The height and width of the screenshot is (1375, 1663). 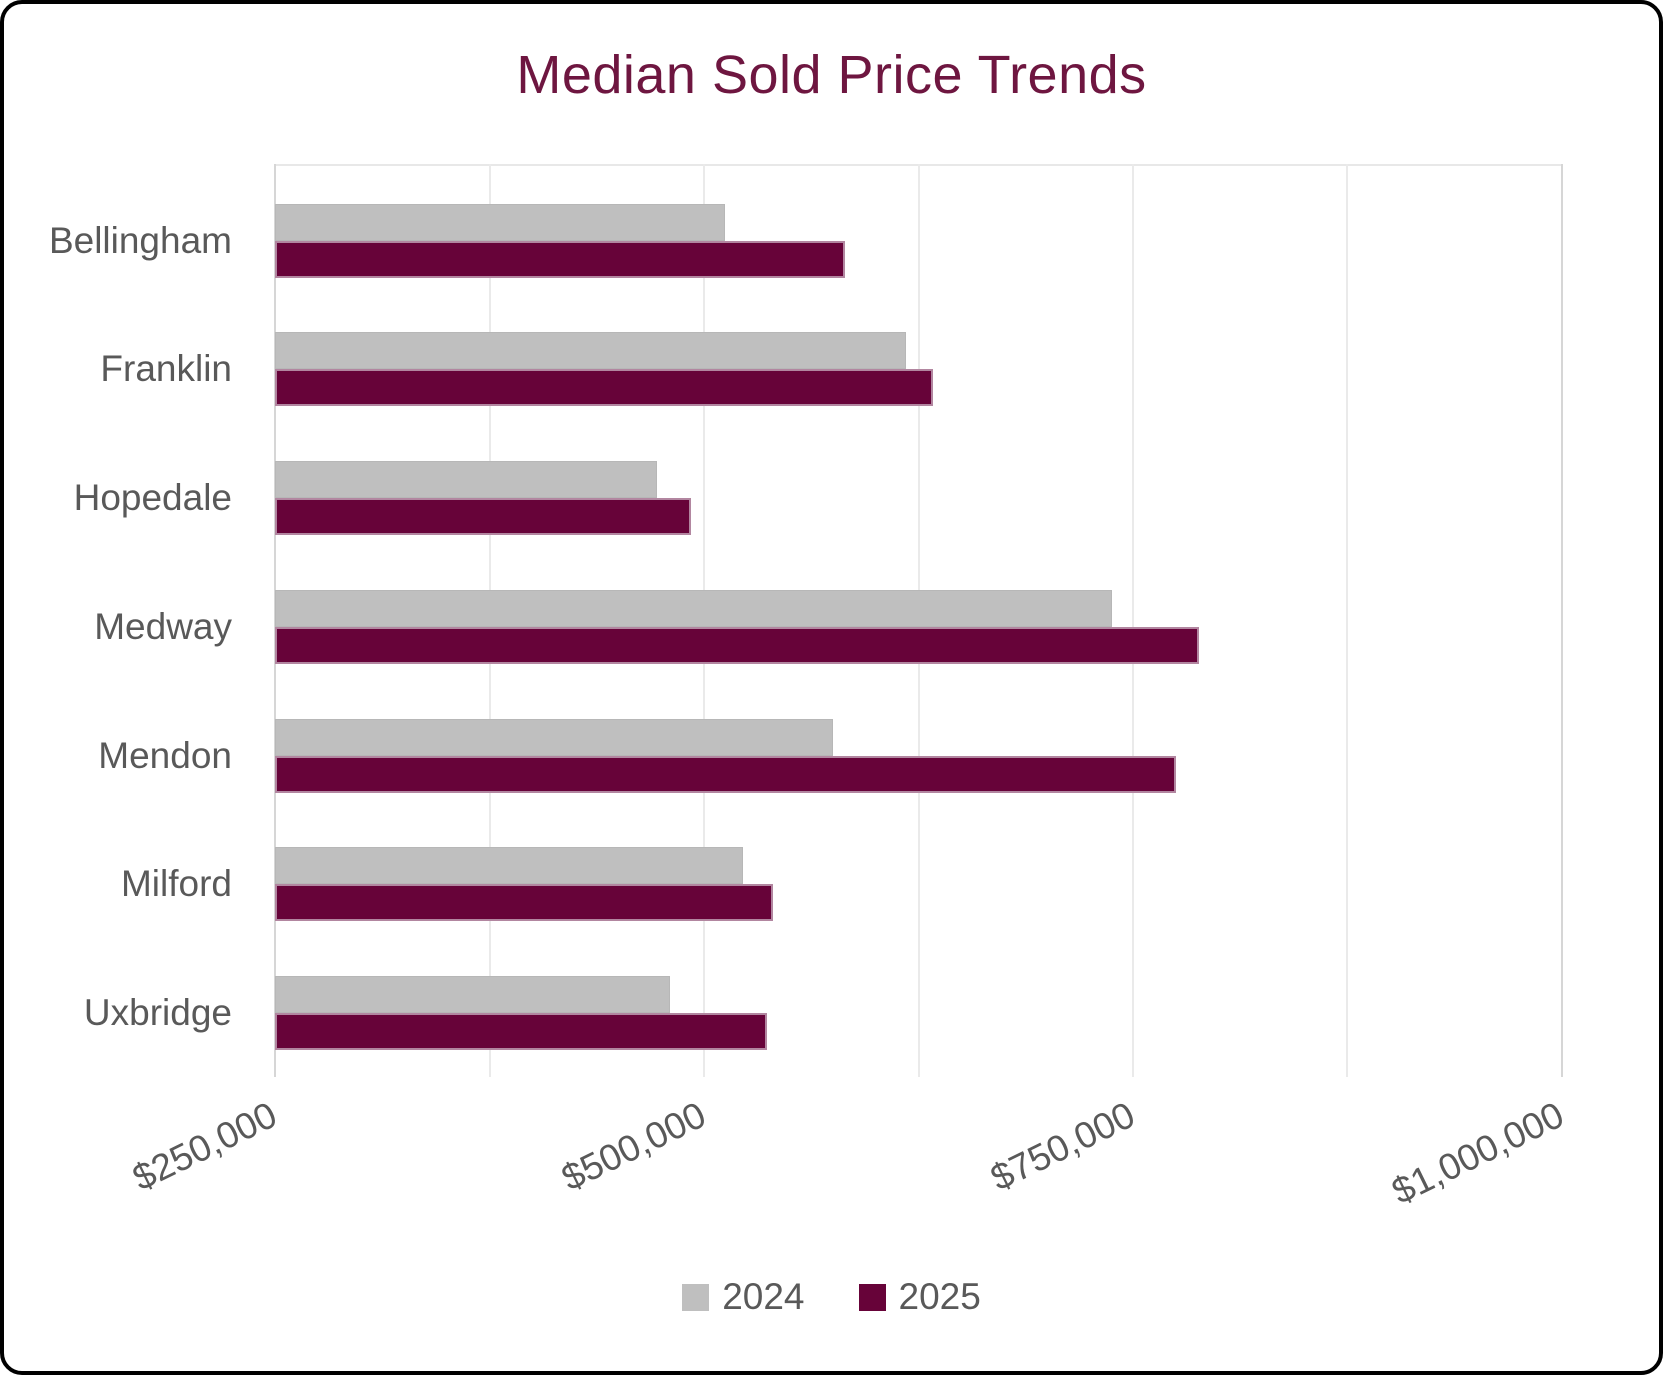 I want to click on x-tick-label-750k: $750,000, so click(x=1062, y=1146).